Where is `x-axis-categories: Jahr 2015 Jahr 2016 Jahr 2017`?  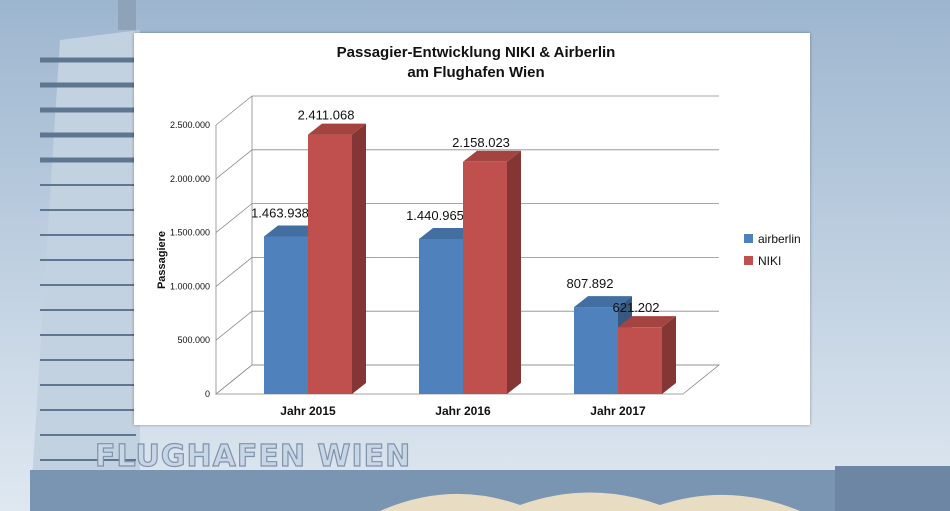 x-axis-categories: Jahr 2015 Jahr 2016 Jahr 2017 is located at coordinates (463, 411).